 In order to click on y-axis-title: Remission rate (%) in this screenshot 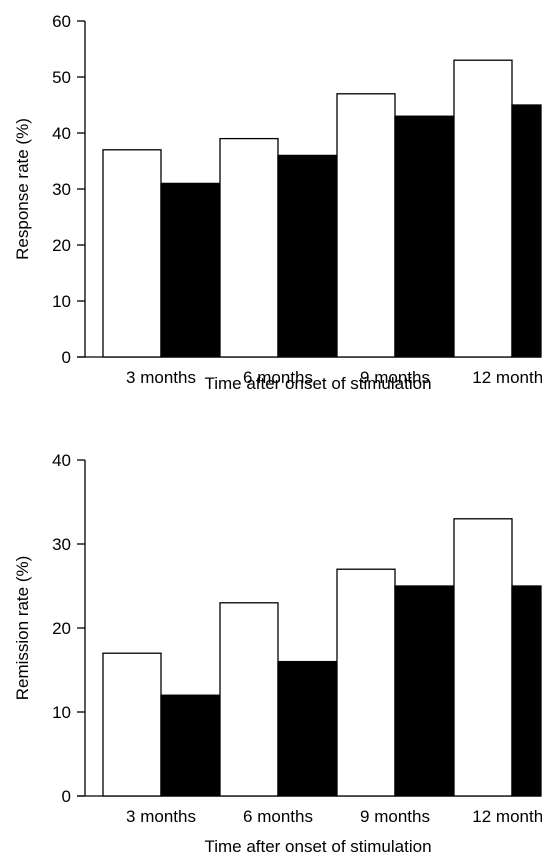, I will do `click(22, 628)`.